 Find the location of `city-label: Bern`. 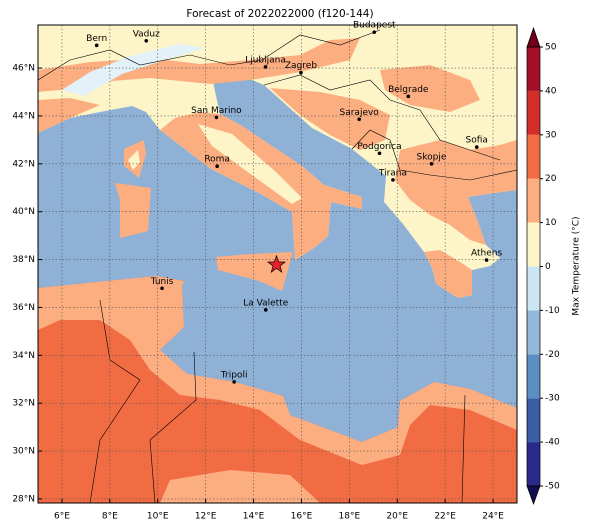

city-label: Bern is located at coordinates (96, 39).